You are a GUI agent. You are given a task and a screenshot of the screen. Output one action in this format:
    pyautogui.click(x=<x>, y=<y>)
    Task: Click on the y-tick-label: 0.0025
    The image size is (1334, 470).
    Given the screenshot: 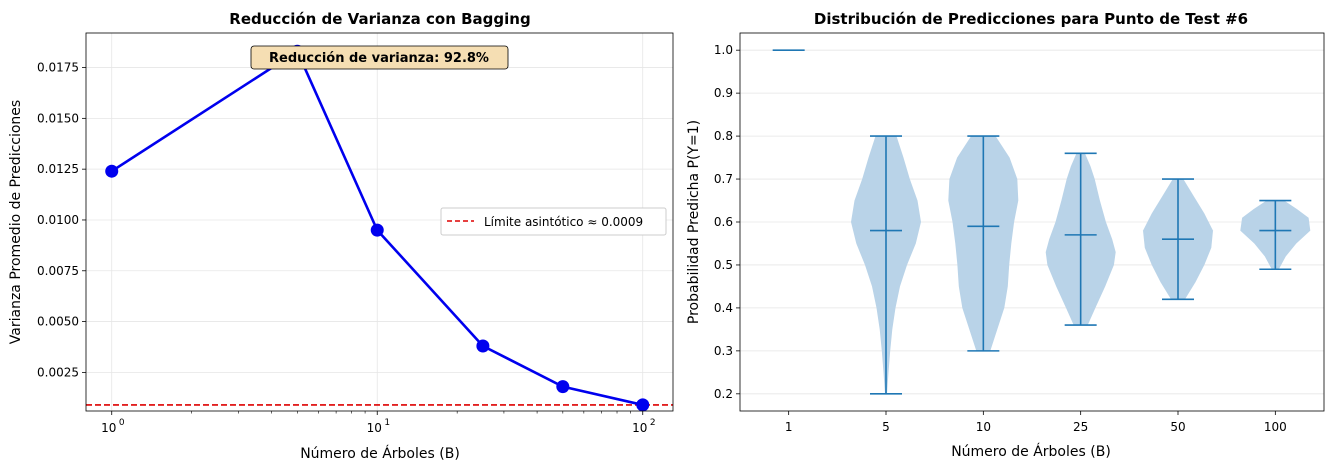 What is the action you would take?
    pyautogui.click(x=58, y=372)
    